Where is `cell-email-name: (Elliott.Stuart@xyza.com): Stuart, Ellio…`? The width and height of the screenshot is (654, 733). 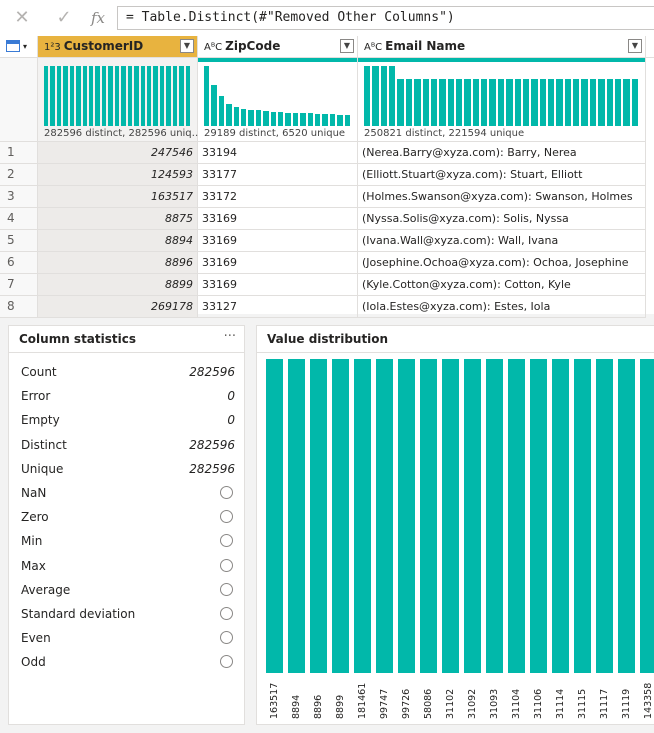 cell-email-name: (Elliott.Stuart@xyza.com): Stuart, Ellio… is located at coordinates (502, 175).